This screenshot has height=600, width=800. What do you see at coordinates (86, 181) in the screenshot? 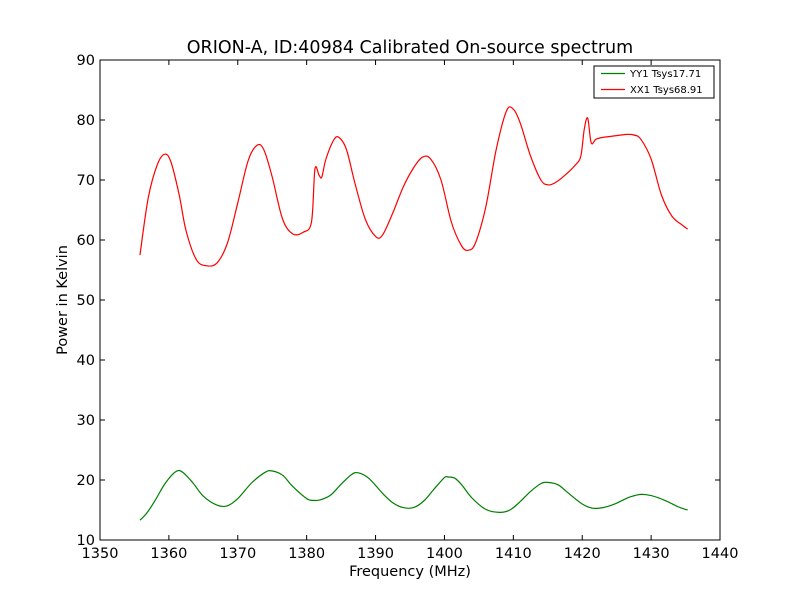
I see `y-tick-label: 70` at bounding box center [86, 181].